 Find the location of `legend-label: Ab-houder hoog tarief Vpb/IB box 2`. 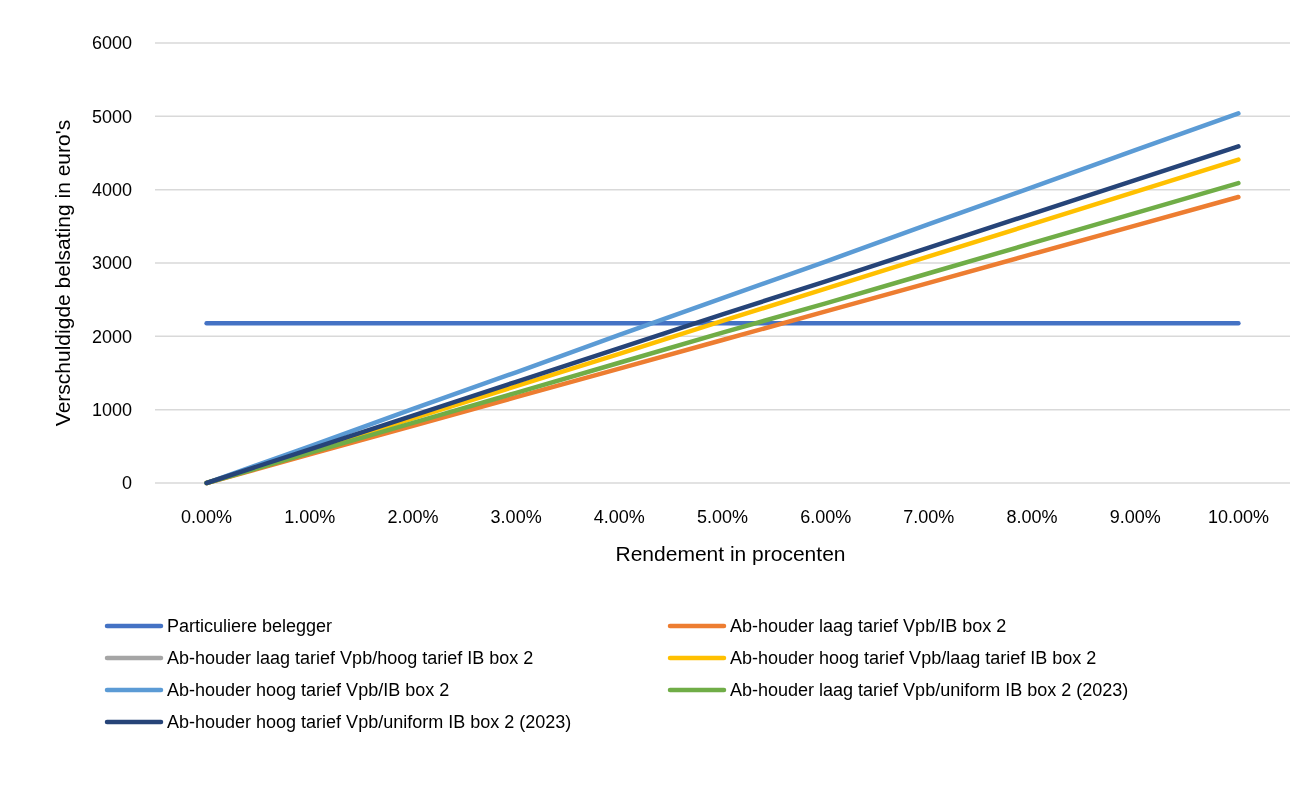

legend-label: Ab-houder hoog tarief Vpb/IB box 2 is located at coordinates (308, 690).